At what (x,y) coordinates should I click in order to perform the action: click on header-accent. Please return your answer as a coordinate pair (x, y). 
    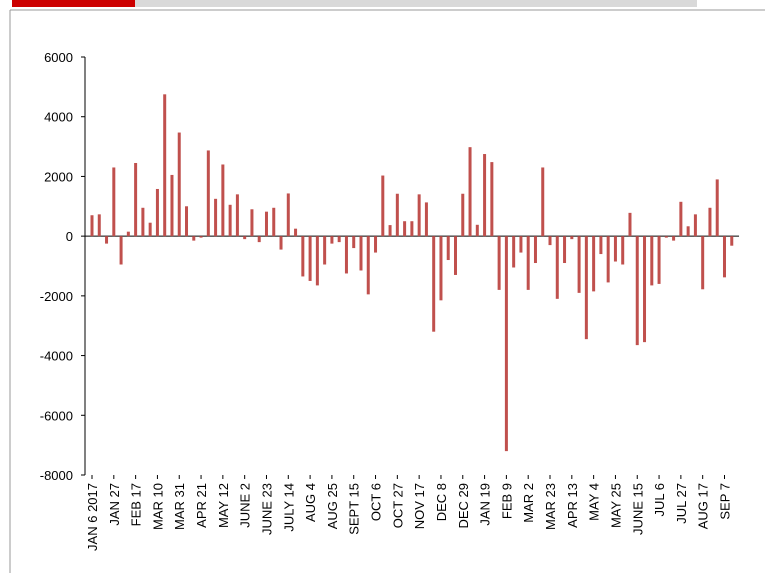
    Looking at the image, I should click on (73, 3).